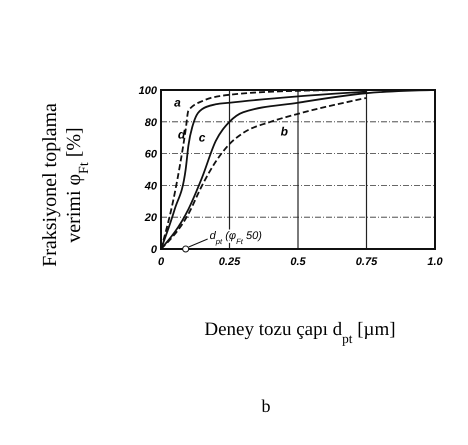 This screenshot has height=445, width=468. What do you see at coordinates (151, 154) in the screenshot?
I see `y-tick-label: 60` at bounding box center [151, 154].